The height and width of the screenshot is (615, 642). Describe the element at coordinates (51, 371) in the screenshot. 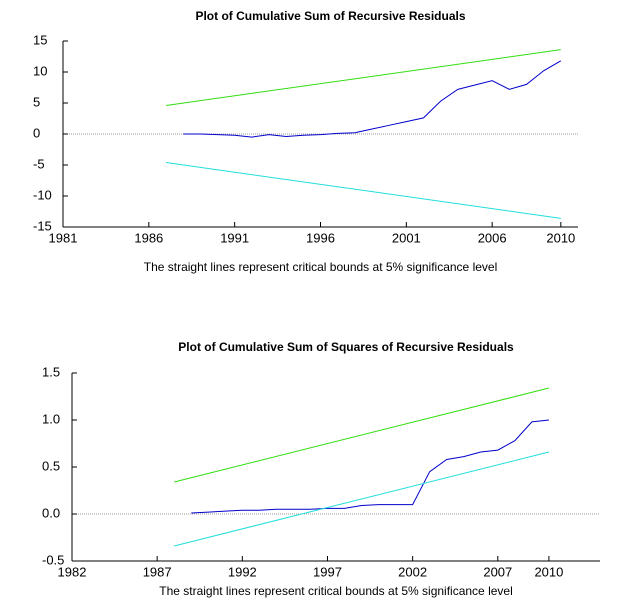

I see `y-tick-label: 1.5` at that location.